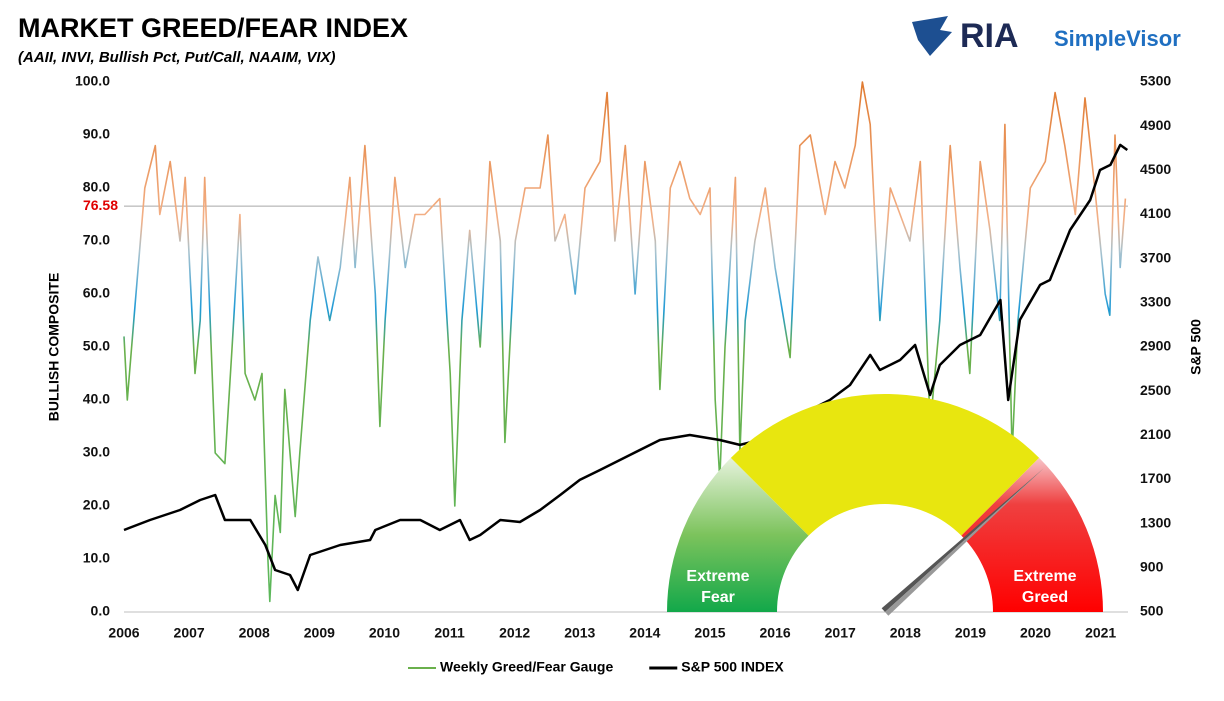  Describe the element at coordinates (932, 36) in the screenshot. I see `logo-icon` at that location.